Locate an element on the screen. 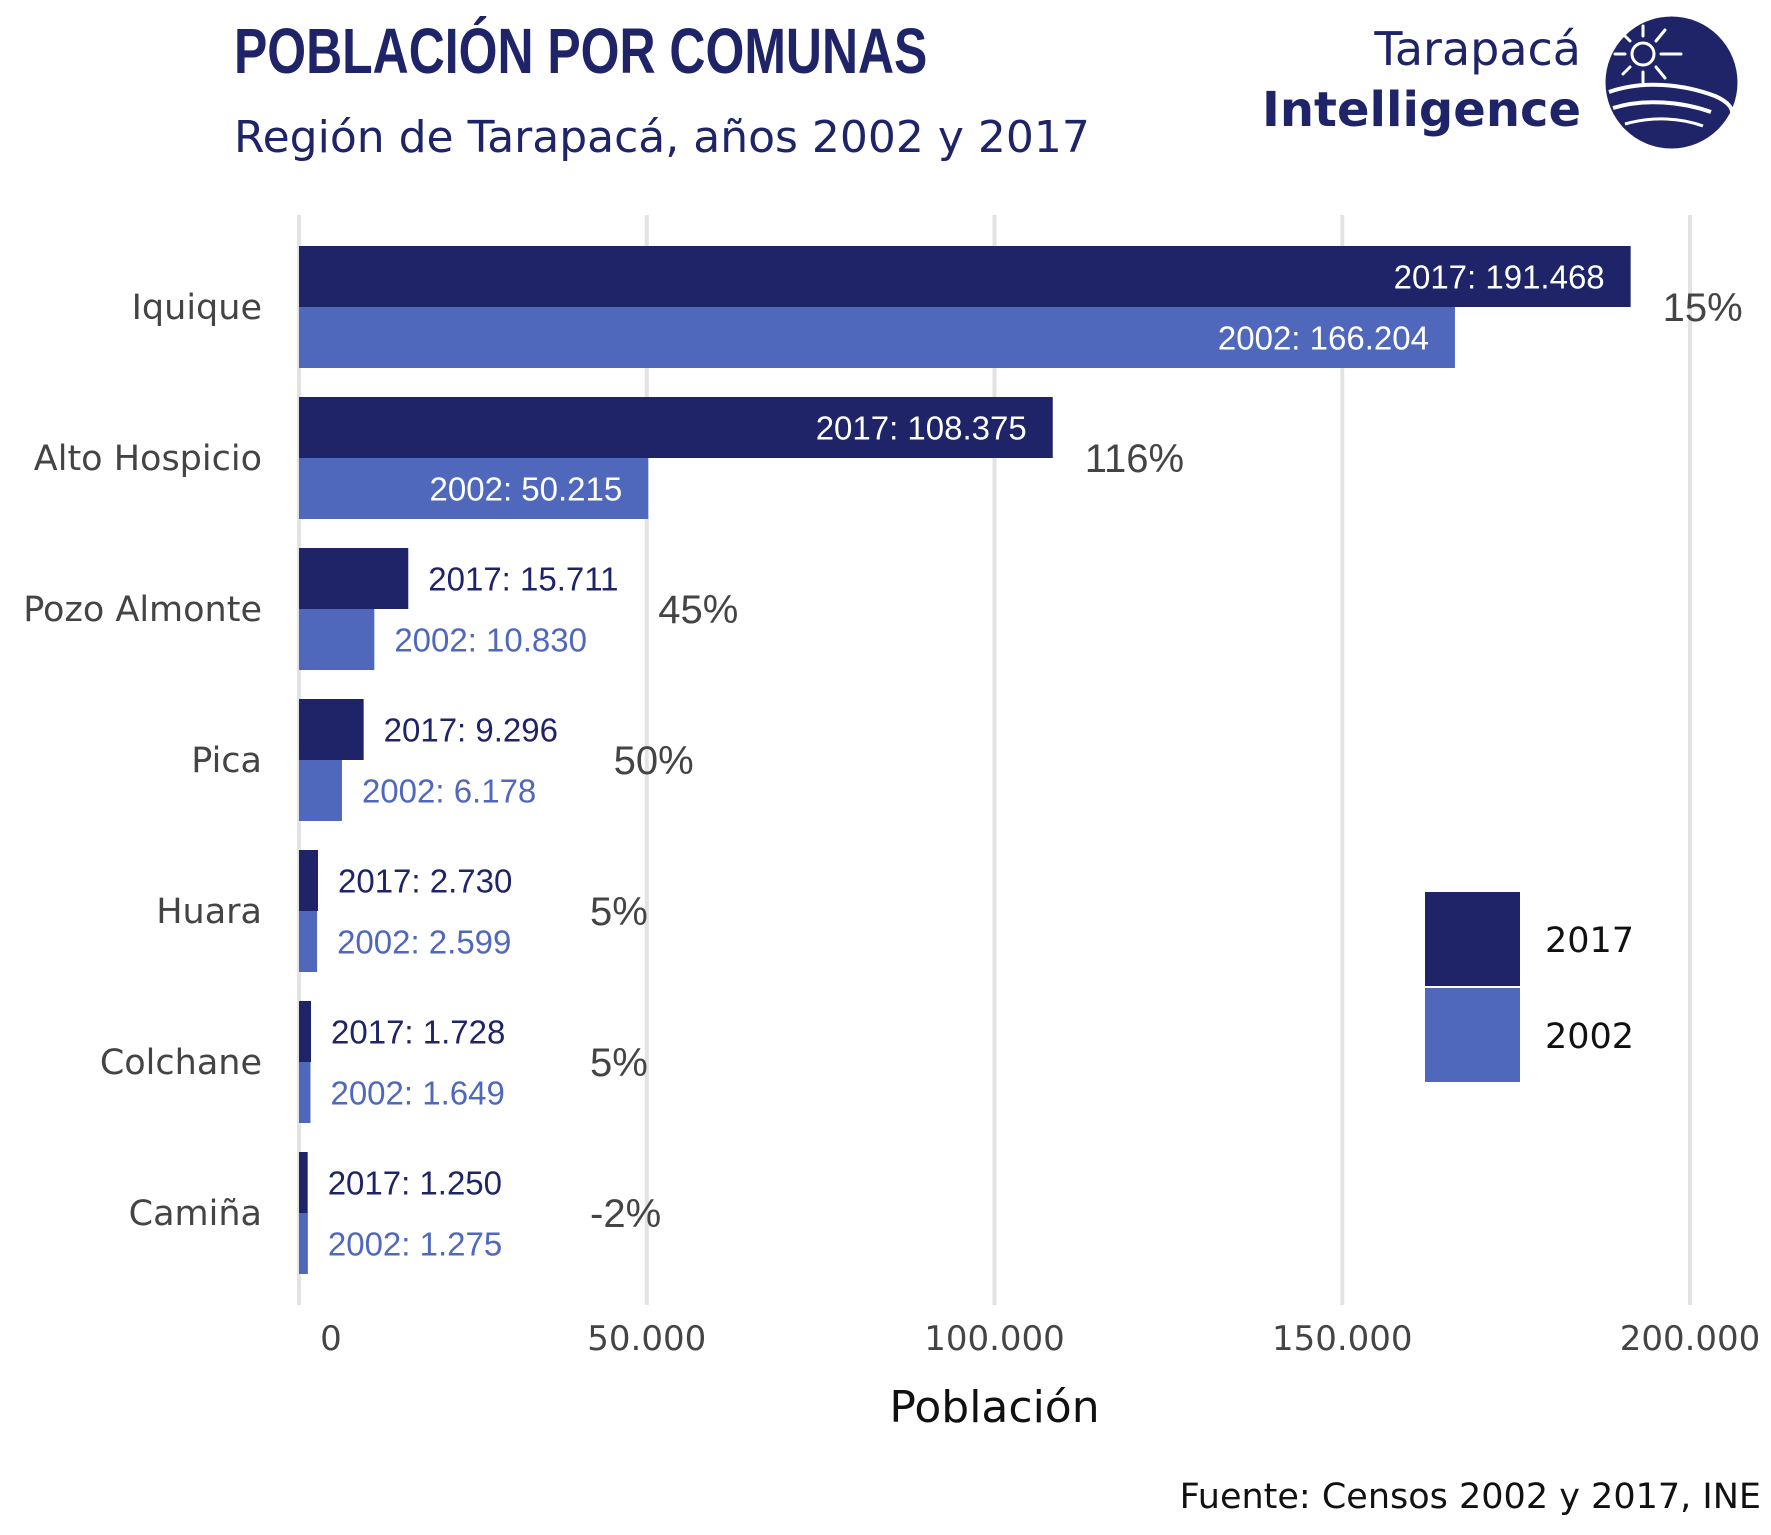 The width and height of the screenshot is (1771, 1535). logo-text-line2: Intelligence is located at coordinates (1421, 110).